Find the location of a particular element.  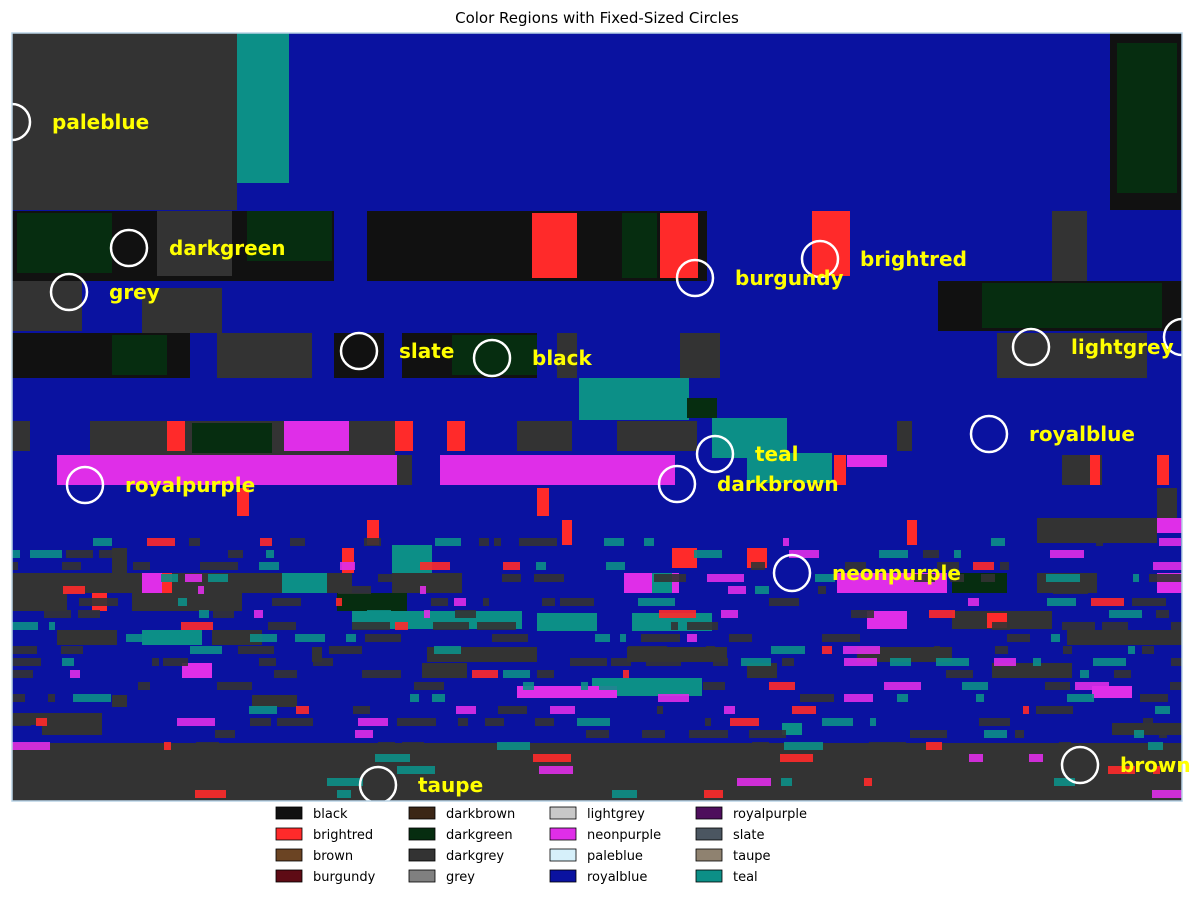

legend-label-black: black is located at coordinates (330, 814).